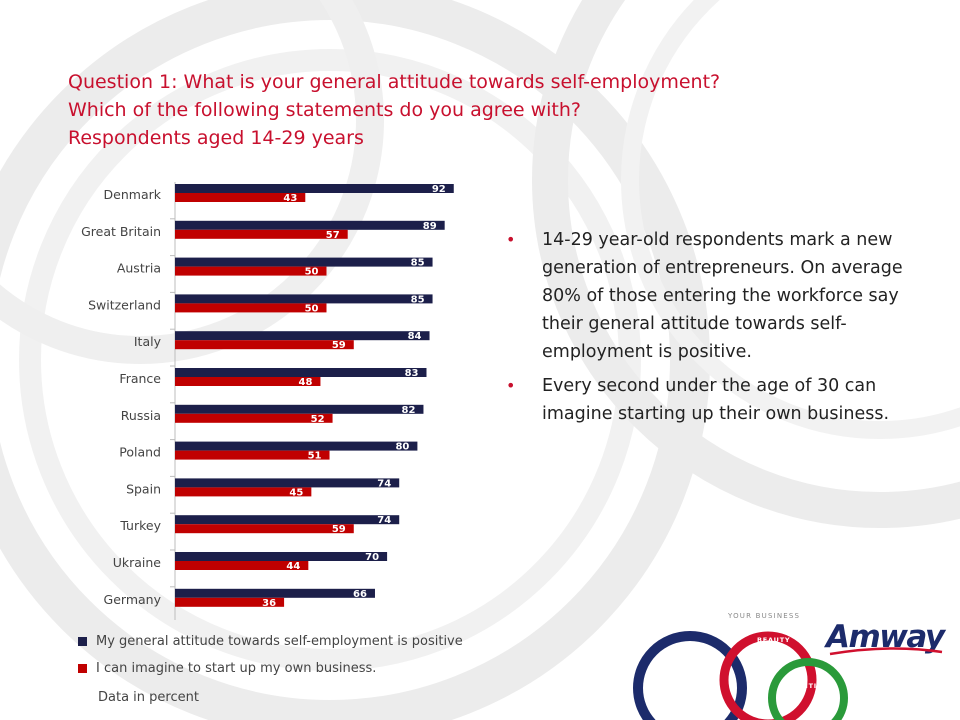 The width and height of the screenshot is (960, 720). What do you see at coordinates (315, 456) in the screenshot?
I see `data-label: 51` at bounding box center [315, 456].